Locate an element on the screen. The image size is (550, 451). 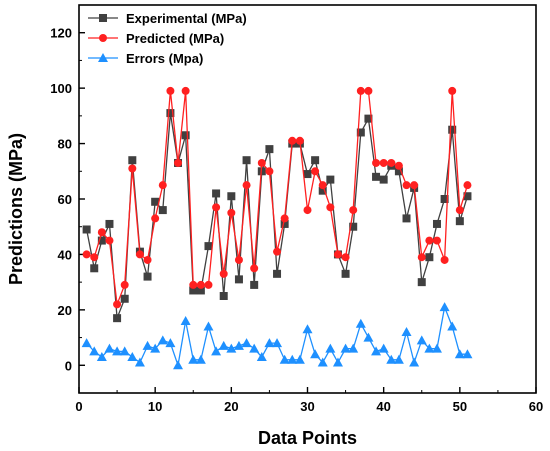
legend-label: Experimental (MPa) is located at coordinates (186, 18).